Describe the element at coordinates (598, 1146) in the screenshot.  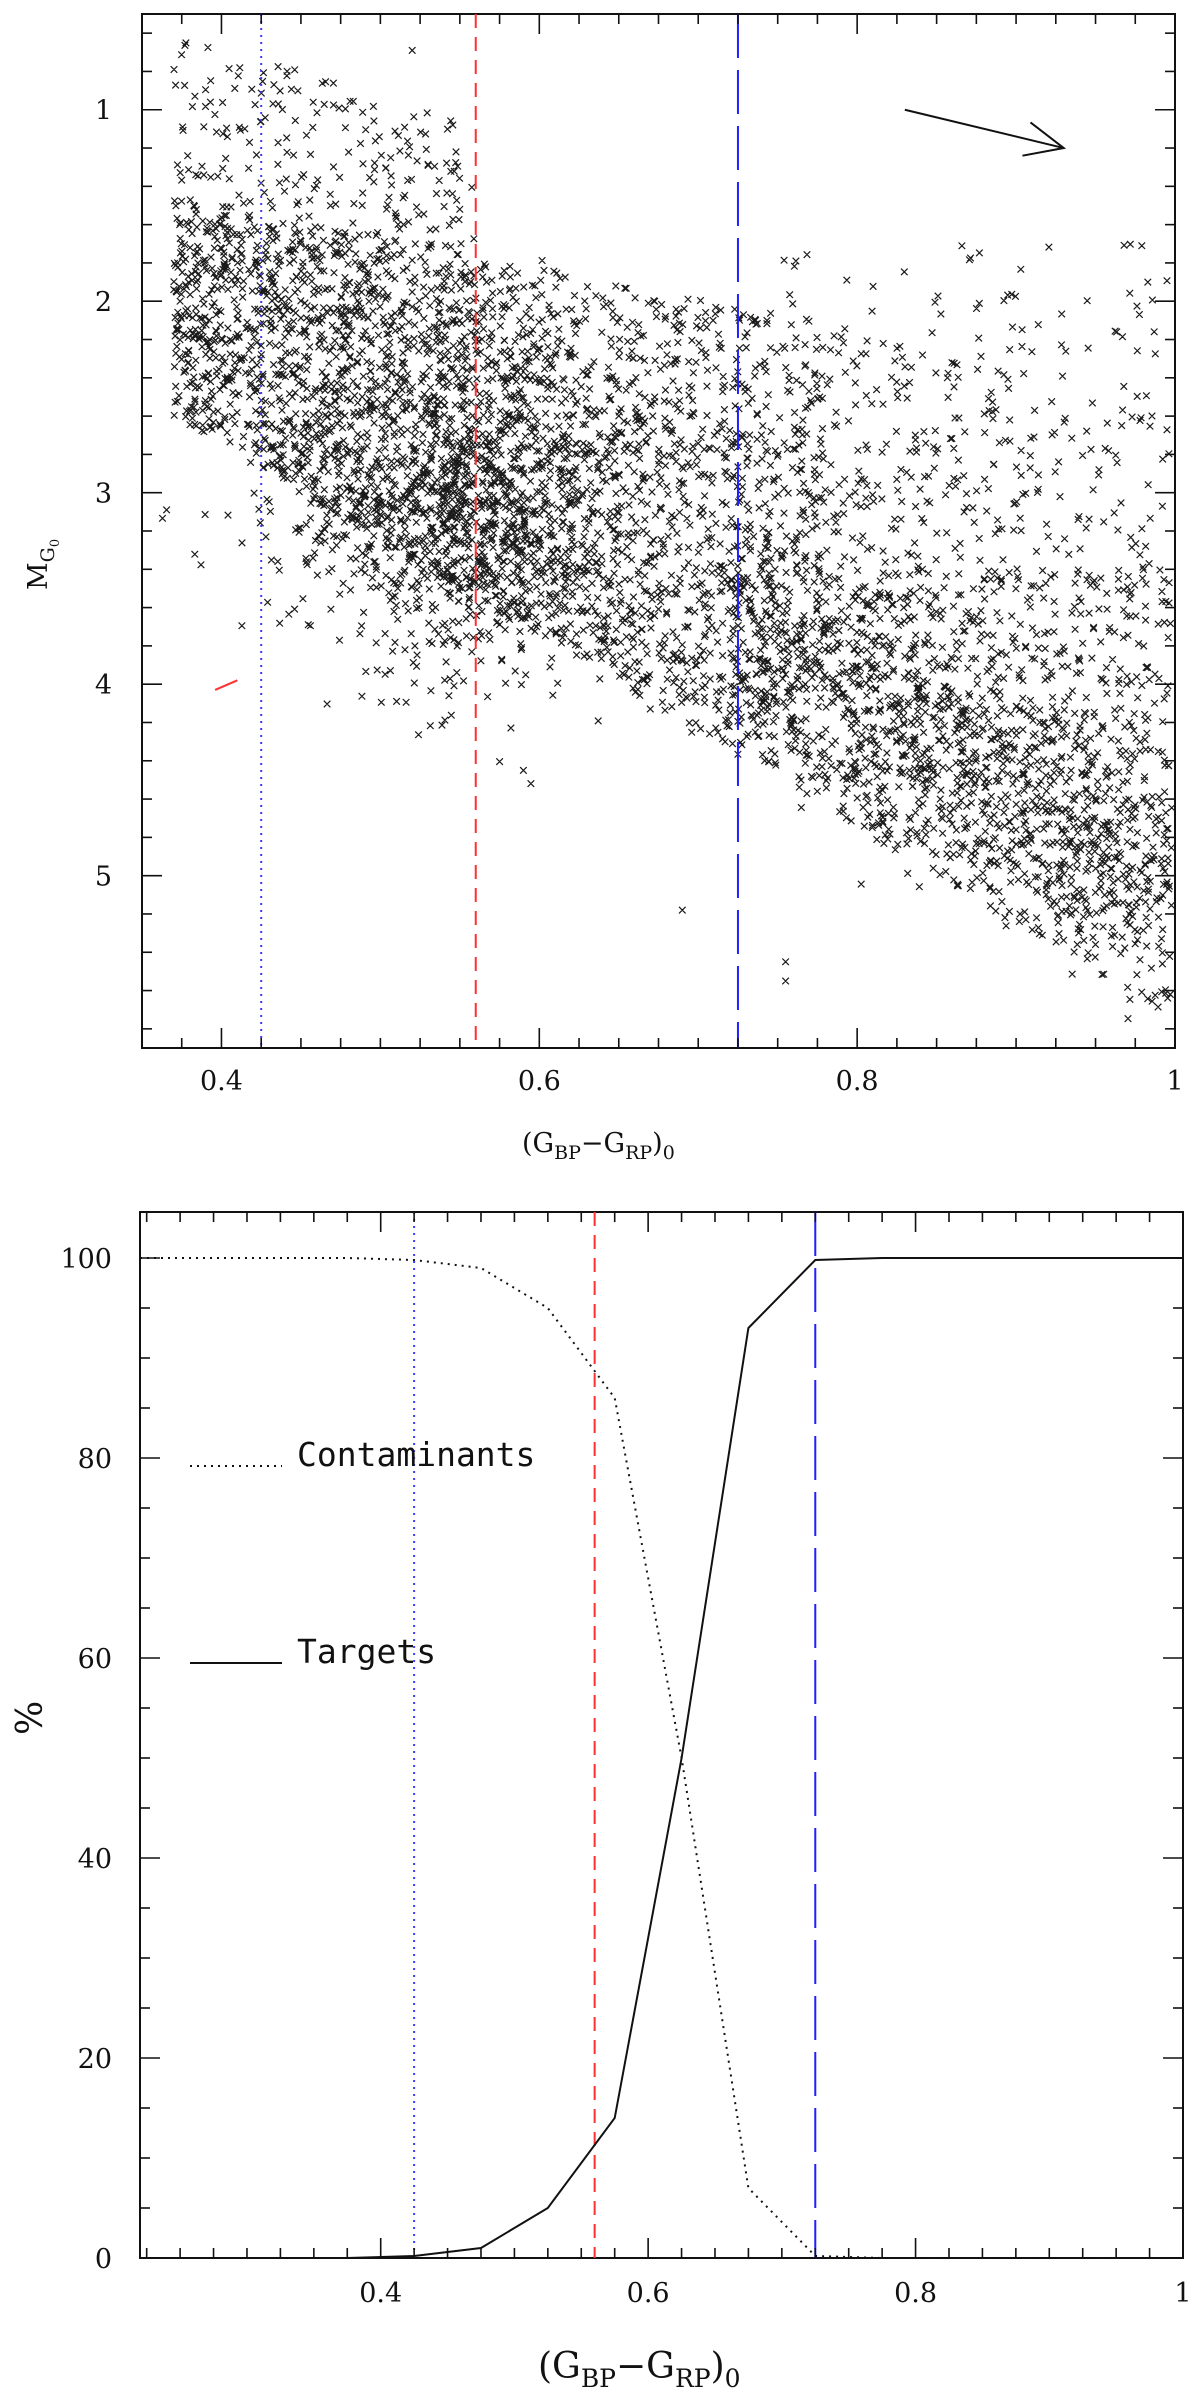
I see `cmd-x-axis-title: (GBP−GRP)0` at that location.